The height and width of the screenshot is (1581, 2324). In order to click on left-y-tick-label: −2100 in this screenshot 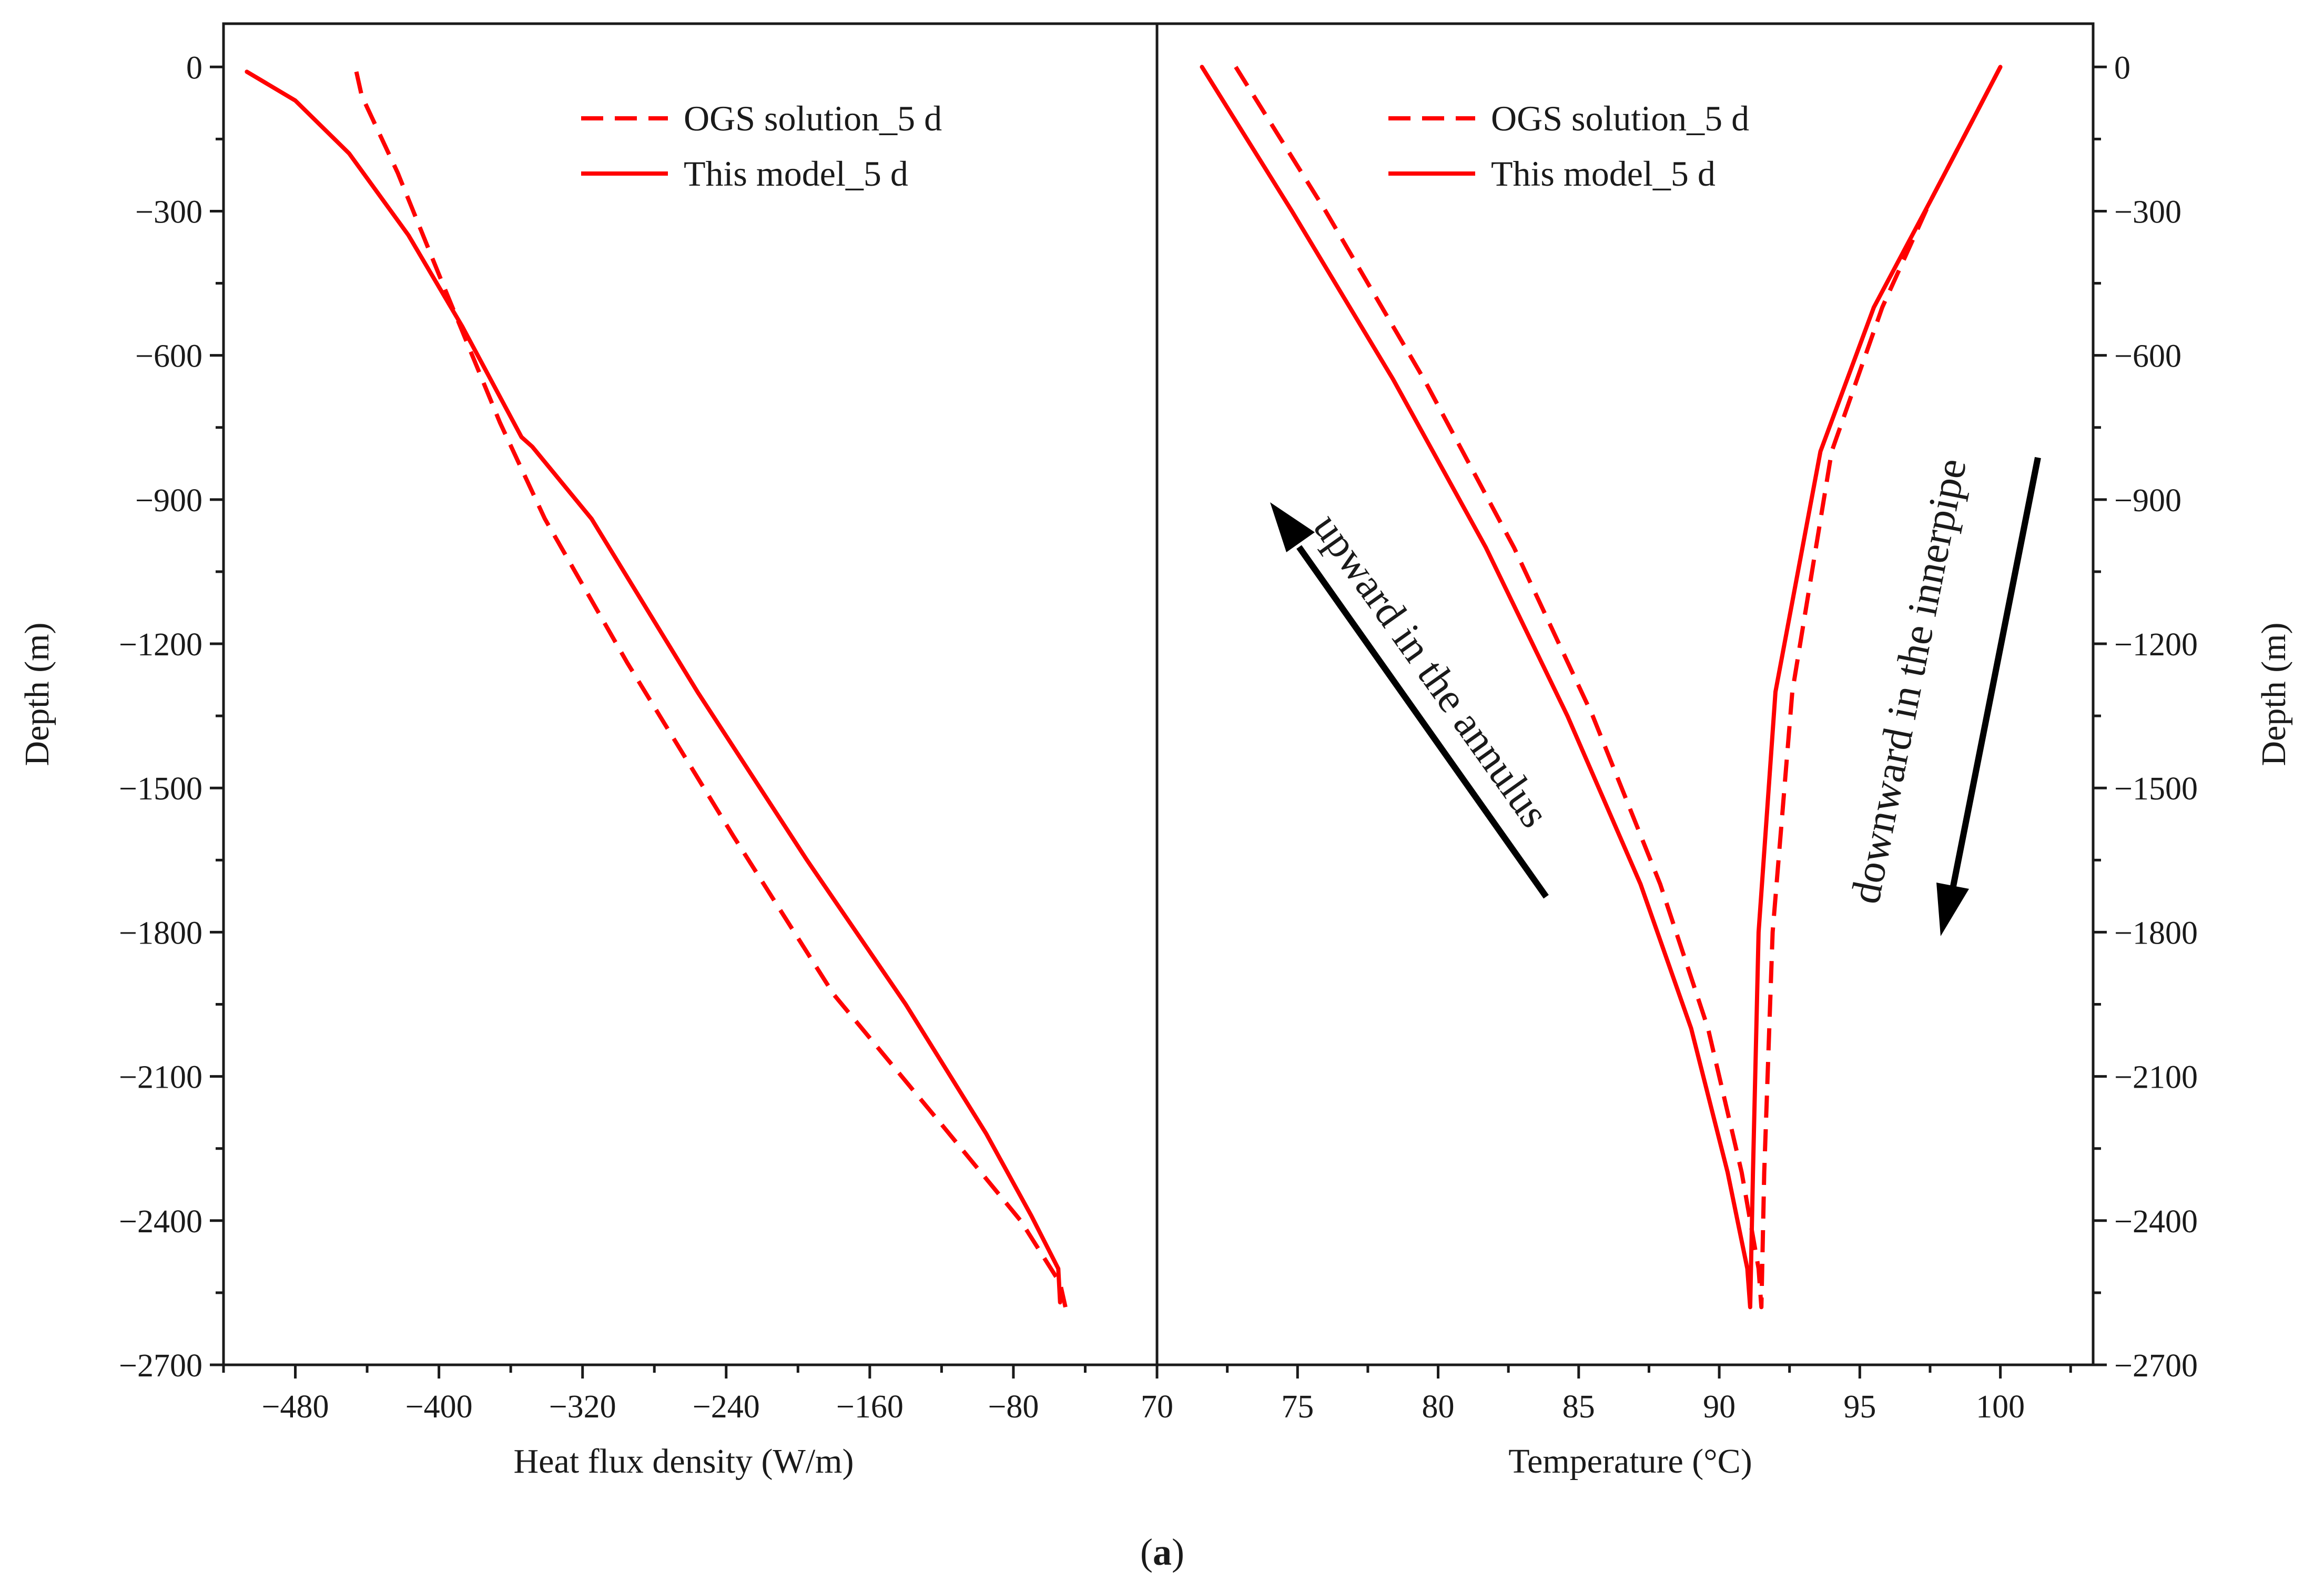, I will do `click(161, 1078)`.